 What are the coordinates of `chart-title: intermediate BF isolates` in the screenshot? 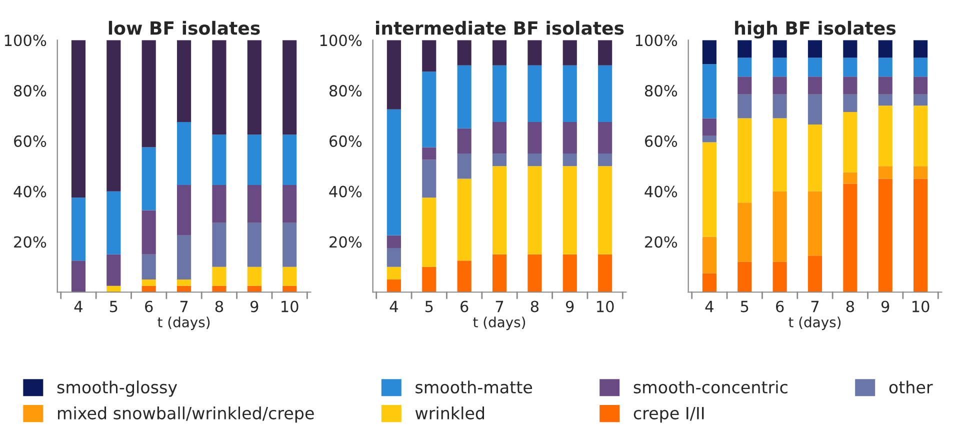 It's located at (500, 27).